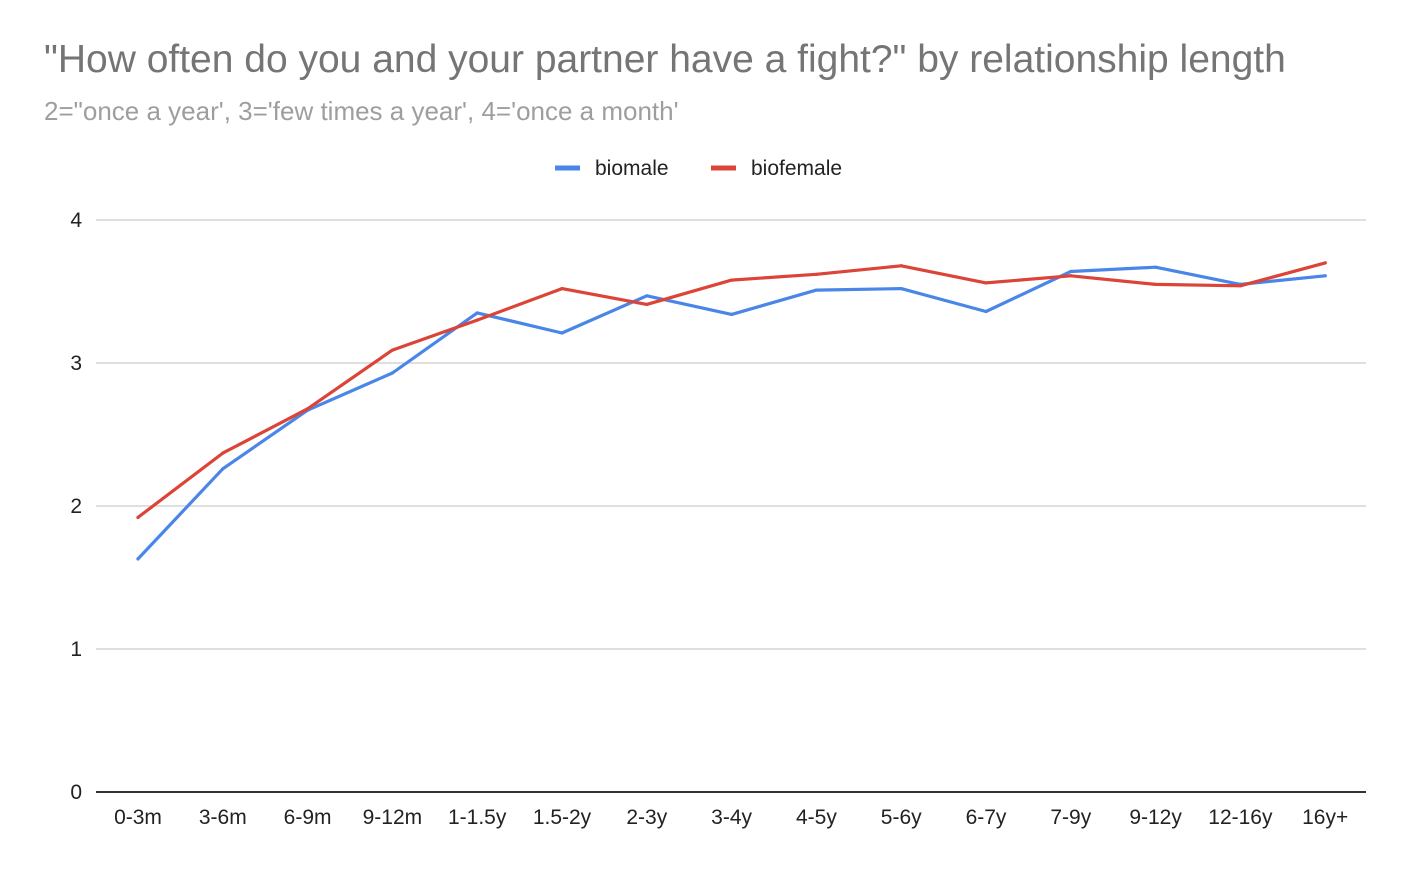  I want to click on x-tick-label: 12-16y, so click(1240, 817).